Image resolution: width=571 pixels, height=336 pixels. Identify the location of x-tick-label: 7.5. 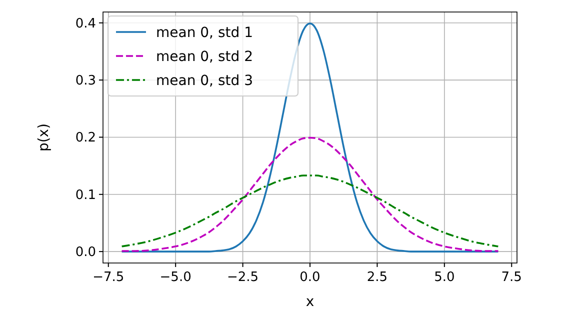
(511, 277).